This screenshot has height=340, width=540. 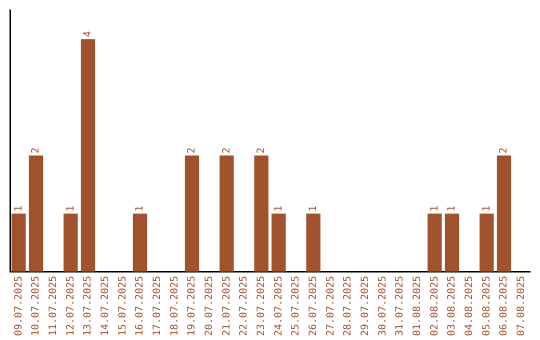 What do you see at coordinates (18, 306) in the screenshot?
I see `x-tick-label: 09.07.2025` at bounding box center [18, 306].